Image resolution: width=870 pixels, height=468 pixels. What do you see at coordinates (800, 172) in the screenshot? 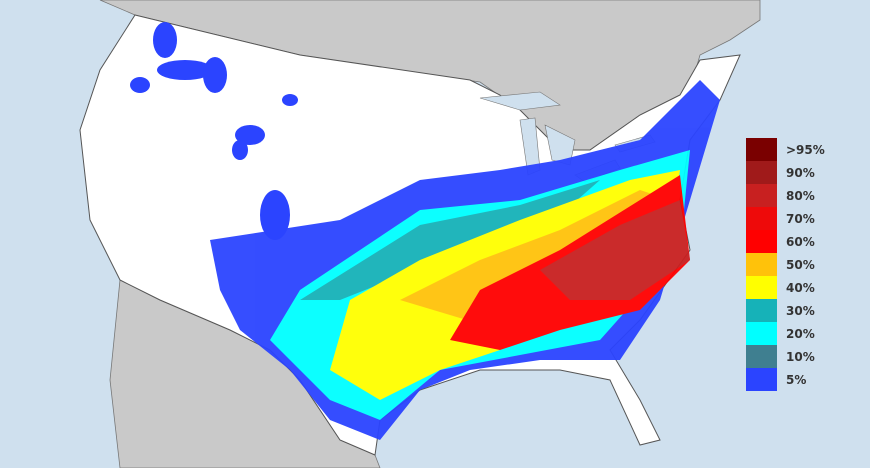
I see `legend-label: 90%` at bounding box center [800, 172].